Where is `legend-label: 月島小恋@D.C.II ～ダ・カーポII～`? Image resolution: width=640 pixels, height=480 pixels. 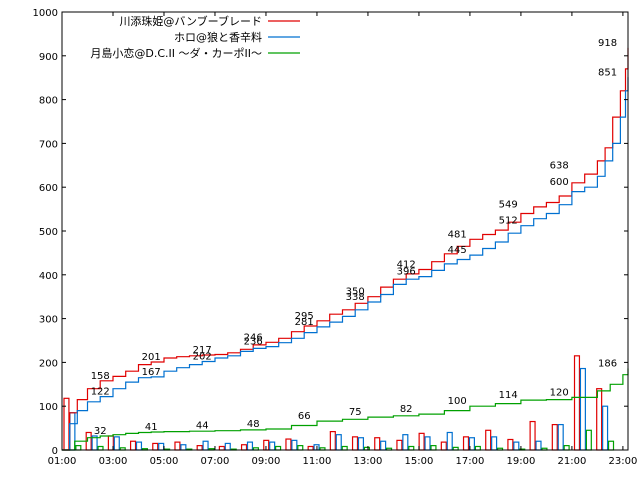 legend-label: 月島小恋@D.C.II ～ダ・カーポII～ is located at coordinates (176, 53).